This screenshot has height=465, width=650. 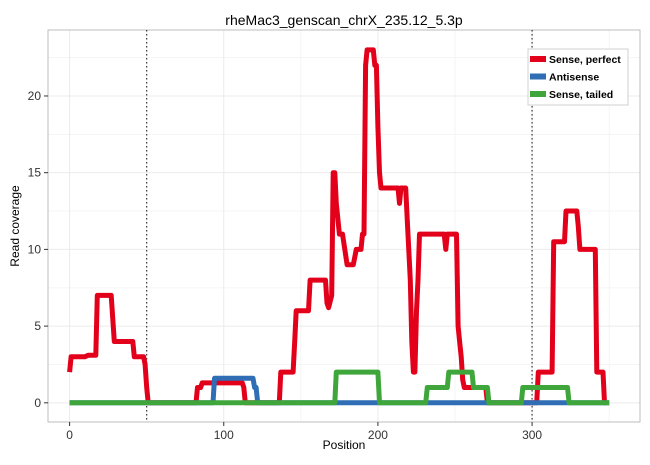 I want to click on legend: Sense, perfect Antisense Sense, tailed, so click(x=578, y=77).